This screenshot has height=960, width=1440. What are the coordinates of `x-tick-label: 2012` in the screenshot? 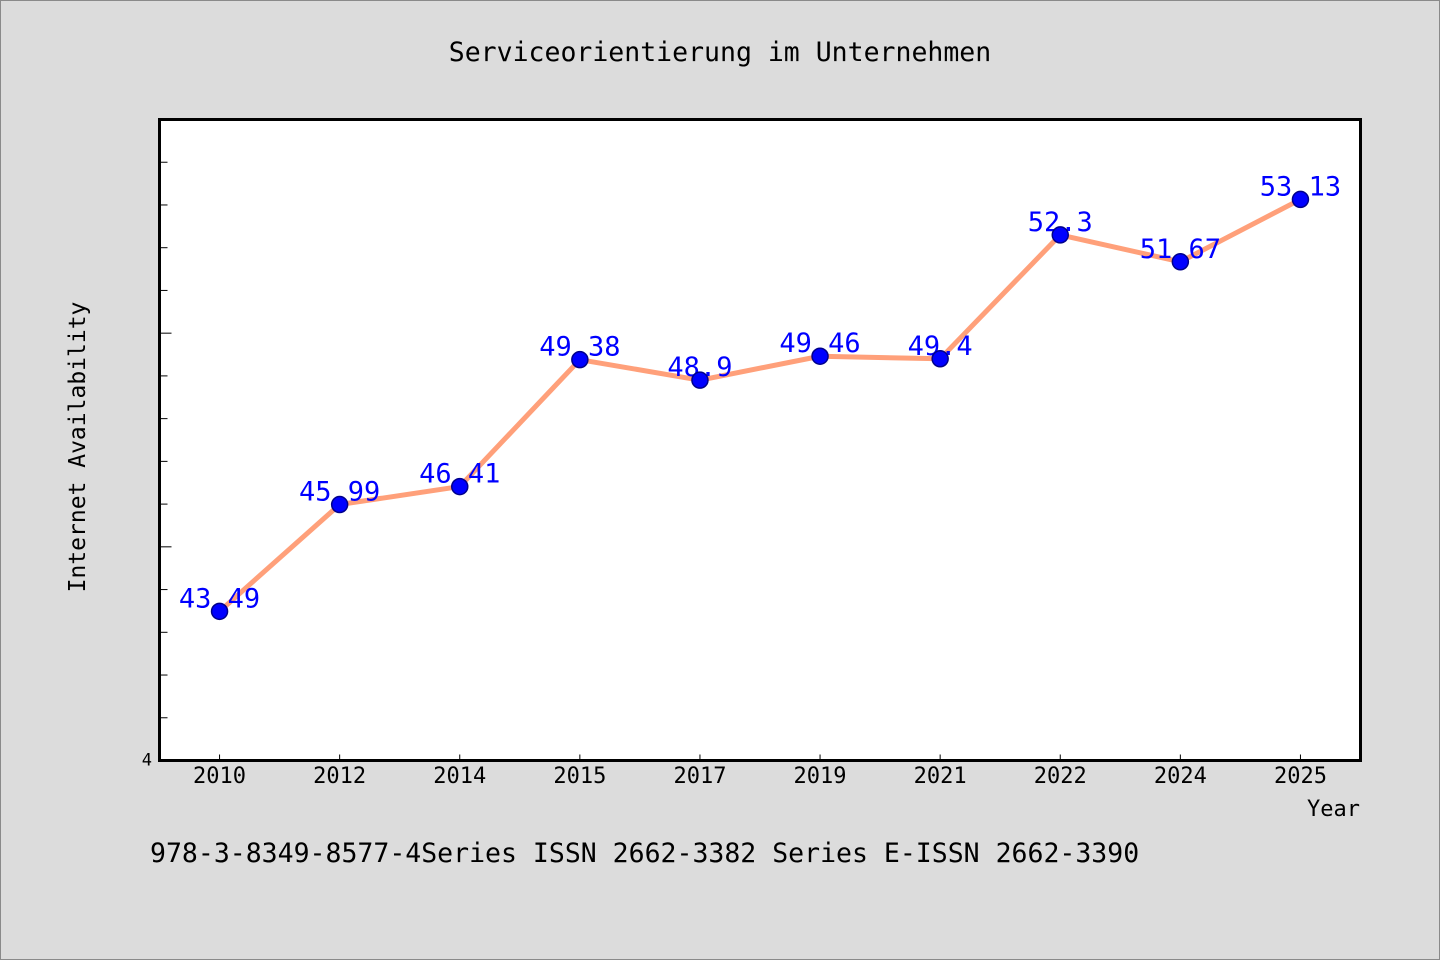 It's located at (339, 776).